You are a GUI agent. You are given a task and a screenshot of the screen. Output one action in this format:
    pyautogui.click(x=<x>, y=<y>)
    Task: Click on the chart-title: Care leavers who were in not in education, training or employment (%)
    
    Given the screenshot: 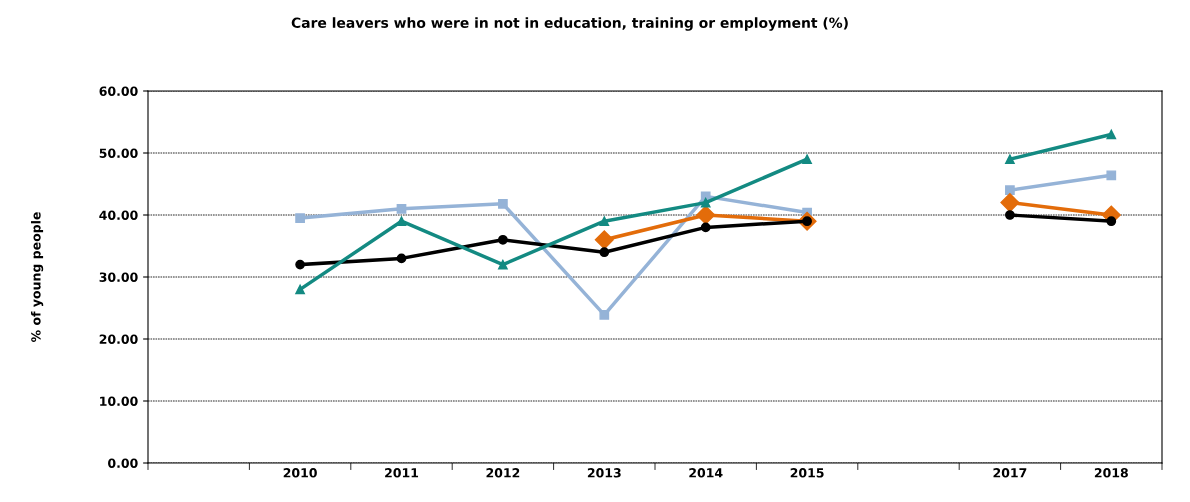 What is the action you would take?
    pyautogui.click(x=569, y=24)
    